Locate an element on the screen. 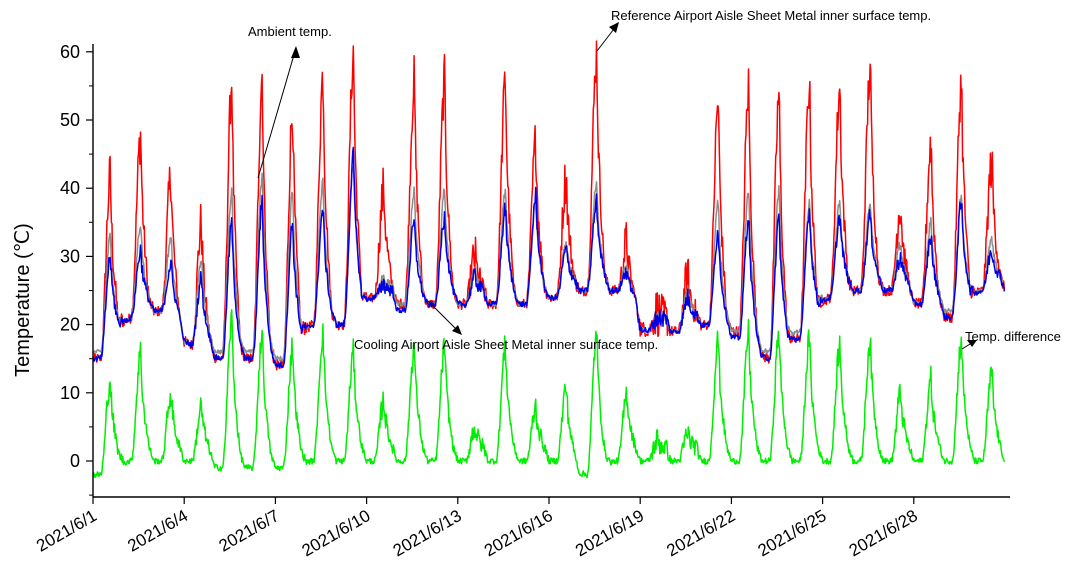 Image resolution: width=1080 pixels, height=573 pixels. cooling-annotation-arrow-line is located at coordinates (444, 317).